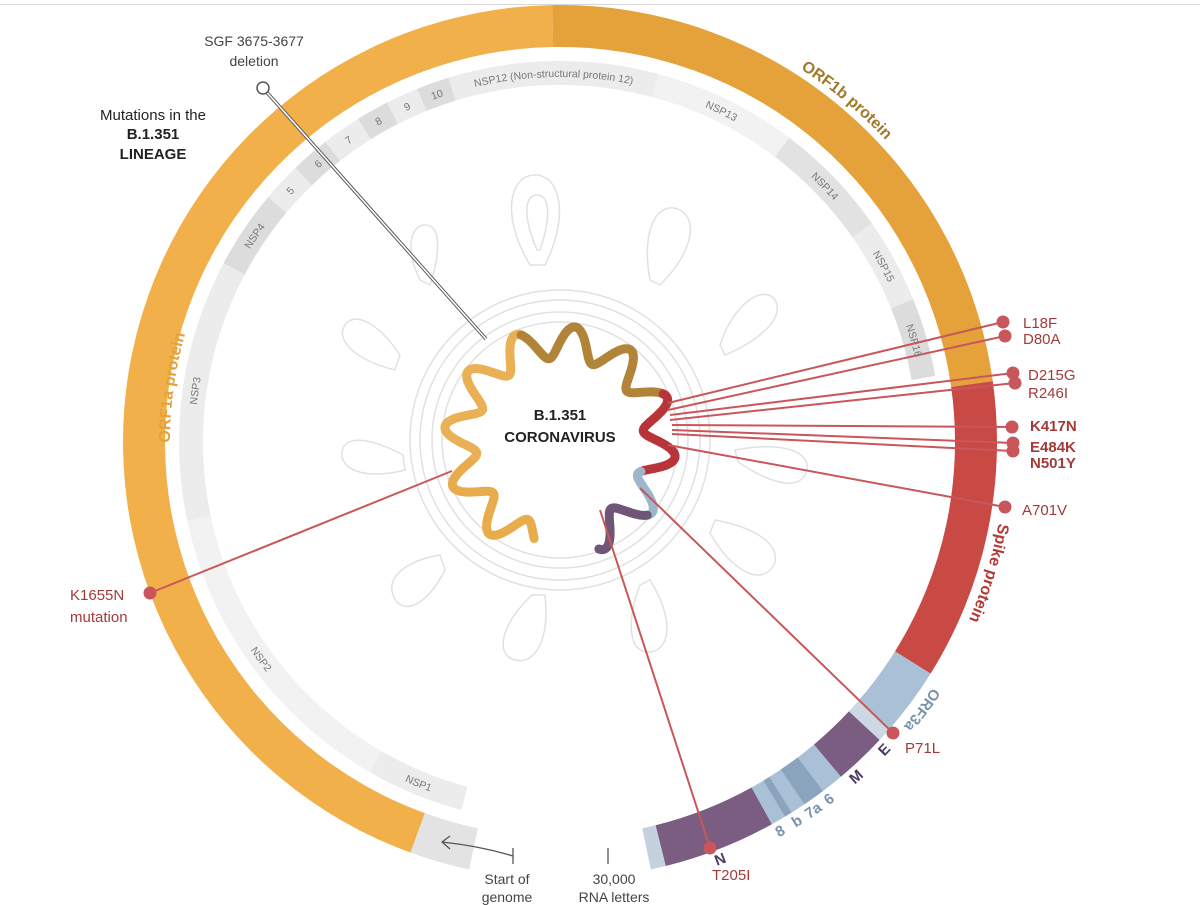 This screenshot has width=1200, height=905. Describe the element at coordinates (945, 527) in the screenshot. I see `spike-segment` at that location.